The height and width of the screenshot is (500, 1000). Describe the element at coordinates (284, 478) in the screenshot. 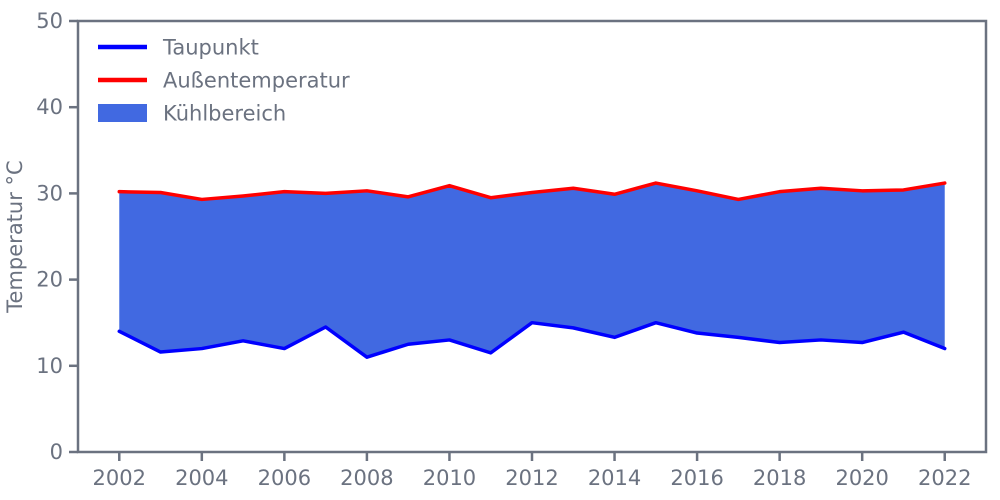

I see `x-axis-tick-label: 2006` at that location.